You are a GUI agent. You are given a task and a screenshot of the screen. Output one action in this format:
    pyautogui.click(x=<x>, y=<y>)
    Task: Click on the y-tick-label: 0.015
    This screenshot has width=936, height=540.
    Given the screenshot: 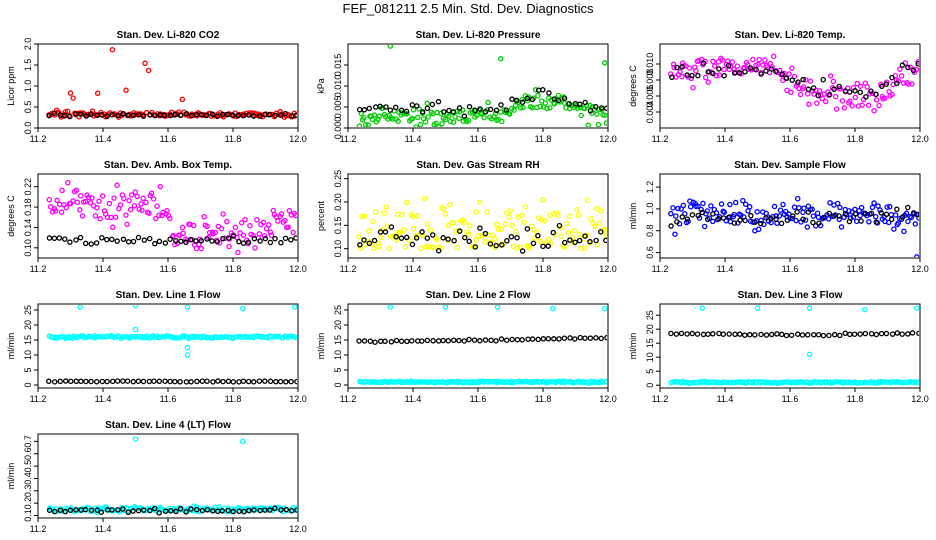 What is the action you would take?
    pyautogui.click(x=338, y=65)
    